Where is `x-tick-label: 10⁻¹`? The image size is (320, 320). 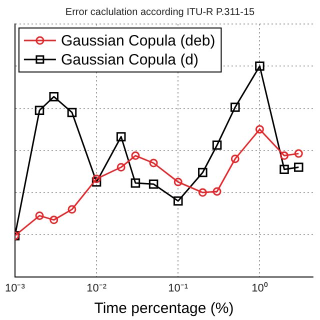 x-tick-label: 10⁻¹ is located at coordinates (178, 288).